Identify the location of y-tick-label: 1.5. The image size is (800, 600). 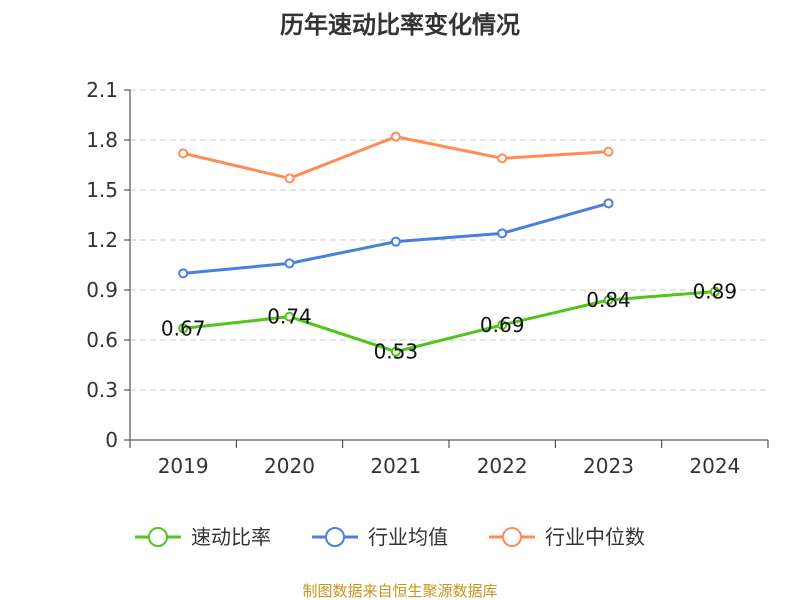
(102, 190).